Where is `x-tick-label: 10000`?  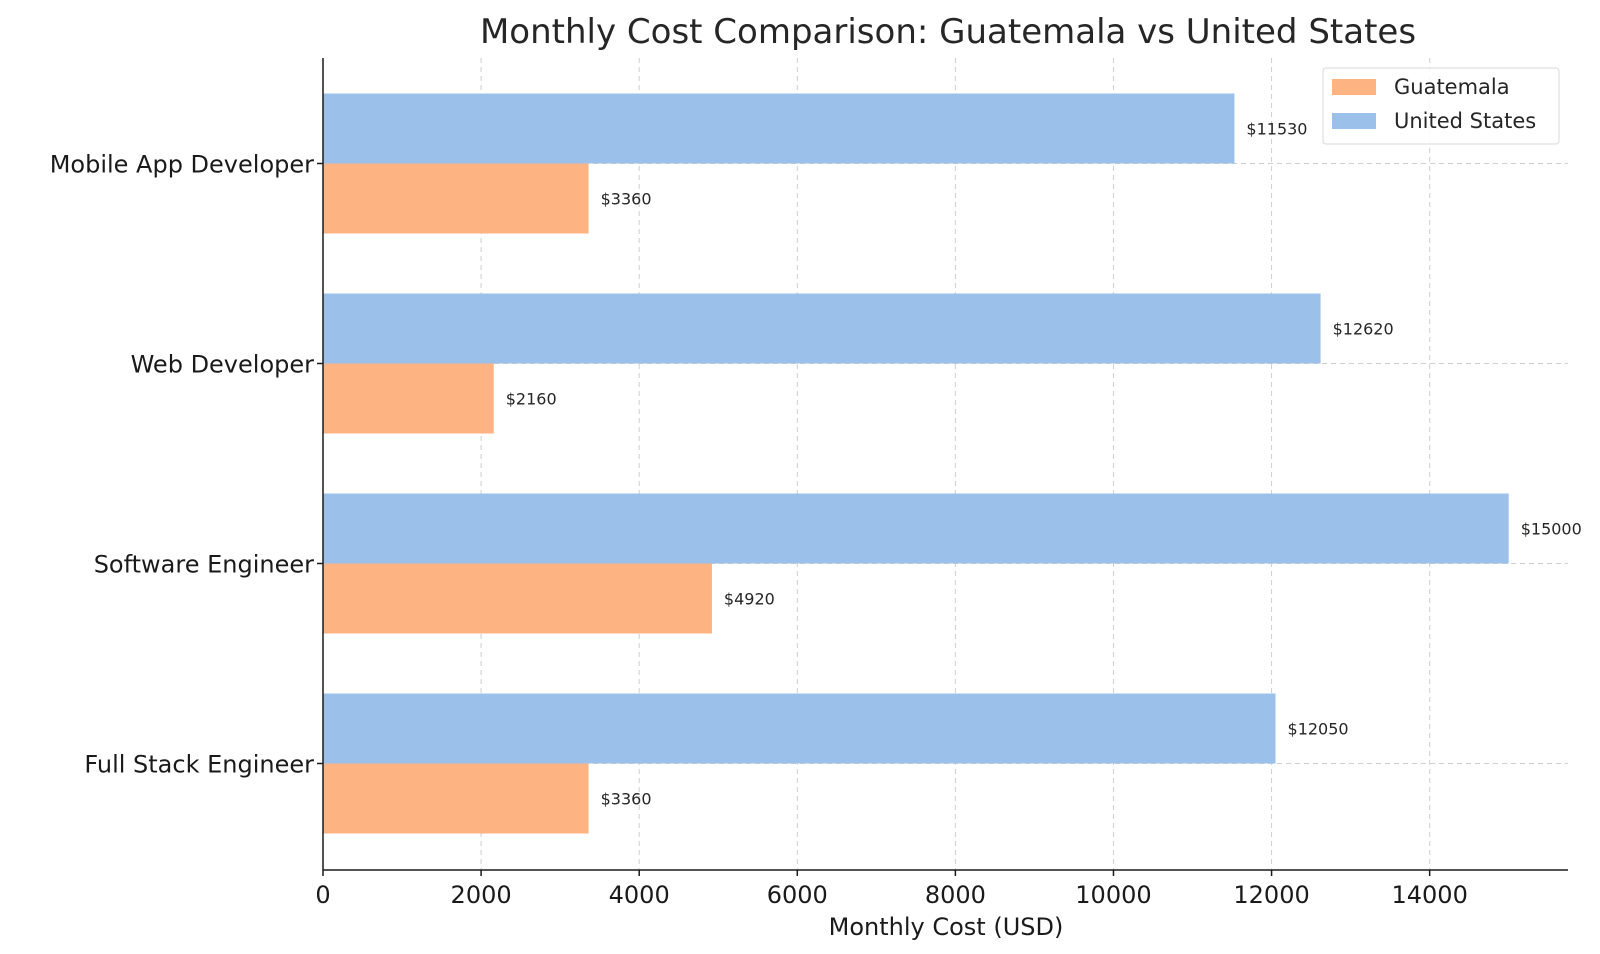 x-tick-label: 10000 is located at coordinates (1113, 895).